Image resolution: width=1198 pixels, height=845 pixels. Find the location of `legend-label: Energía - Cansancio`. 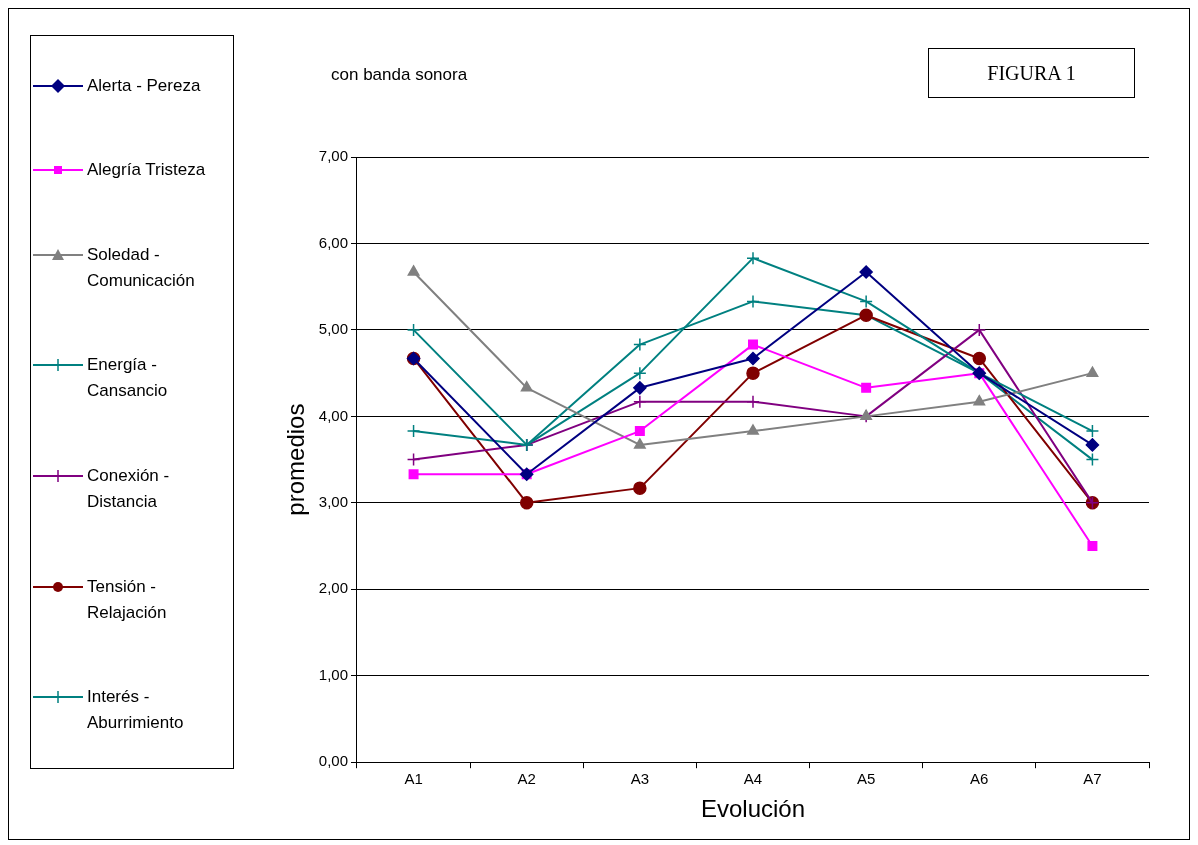

legend-label: Energía - Cansancio is located at coordinates (128, 378).